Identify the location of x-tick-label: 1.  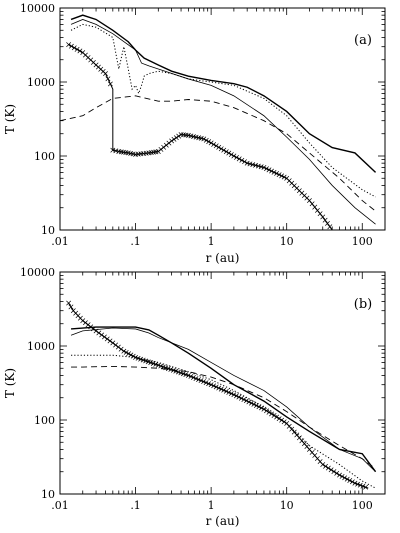
(211, 241).